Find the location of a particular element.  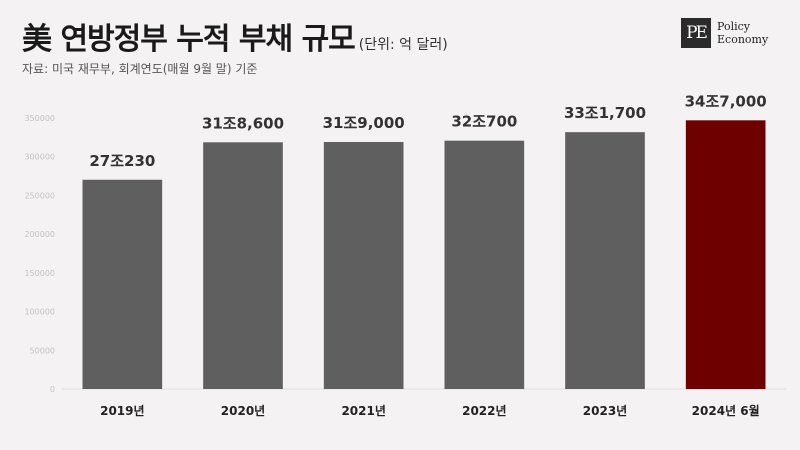

source-note: 자료: 미국 재무부, 회계연도(매월 9월 말) 기준 is located at coordinates (140, 69).